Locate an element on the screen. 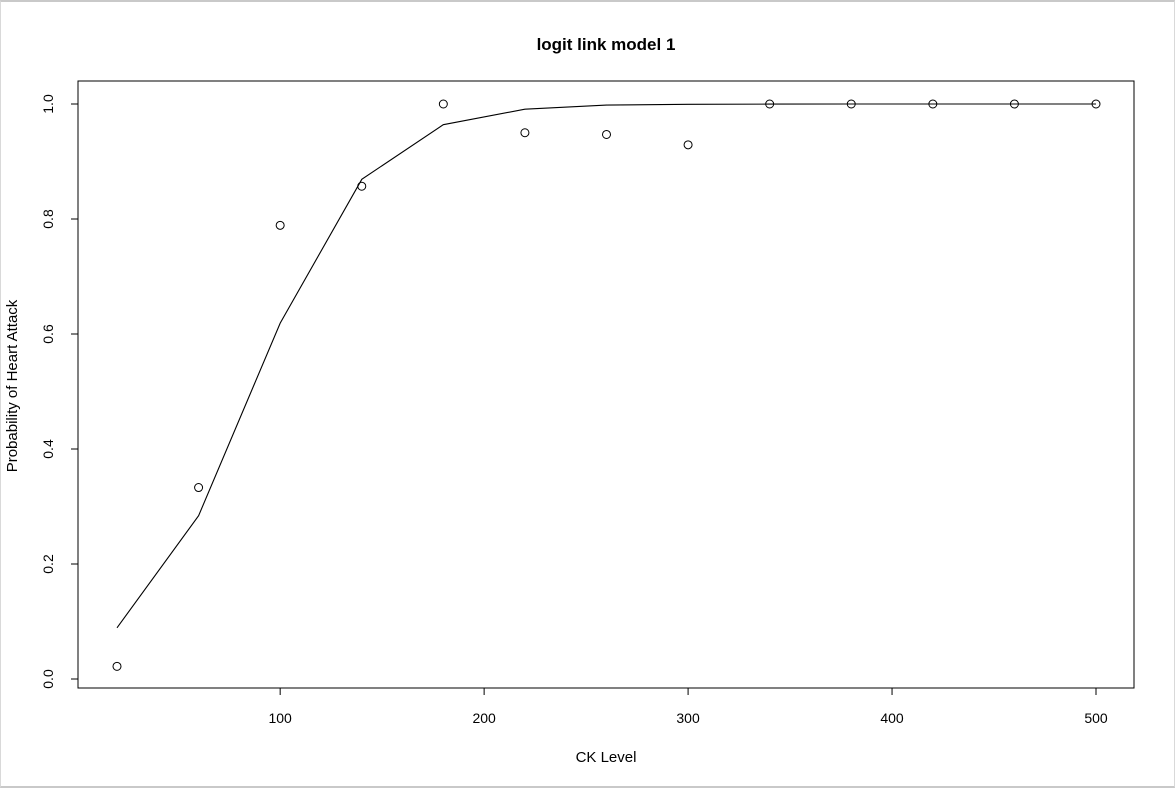 This screenshot has width=1175, height=788. x-tick-label: 200 is located at coordinates (484, 718).